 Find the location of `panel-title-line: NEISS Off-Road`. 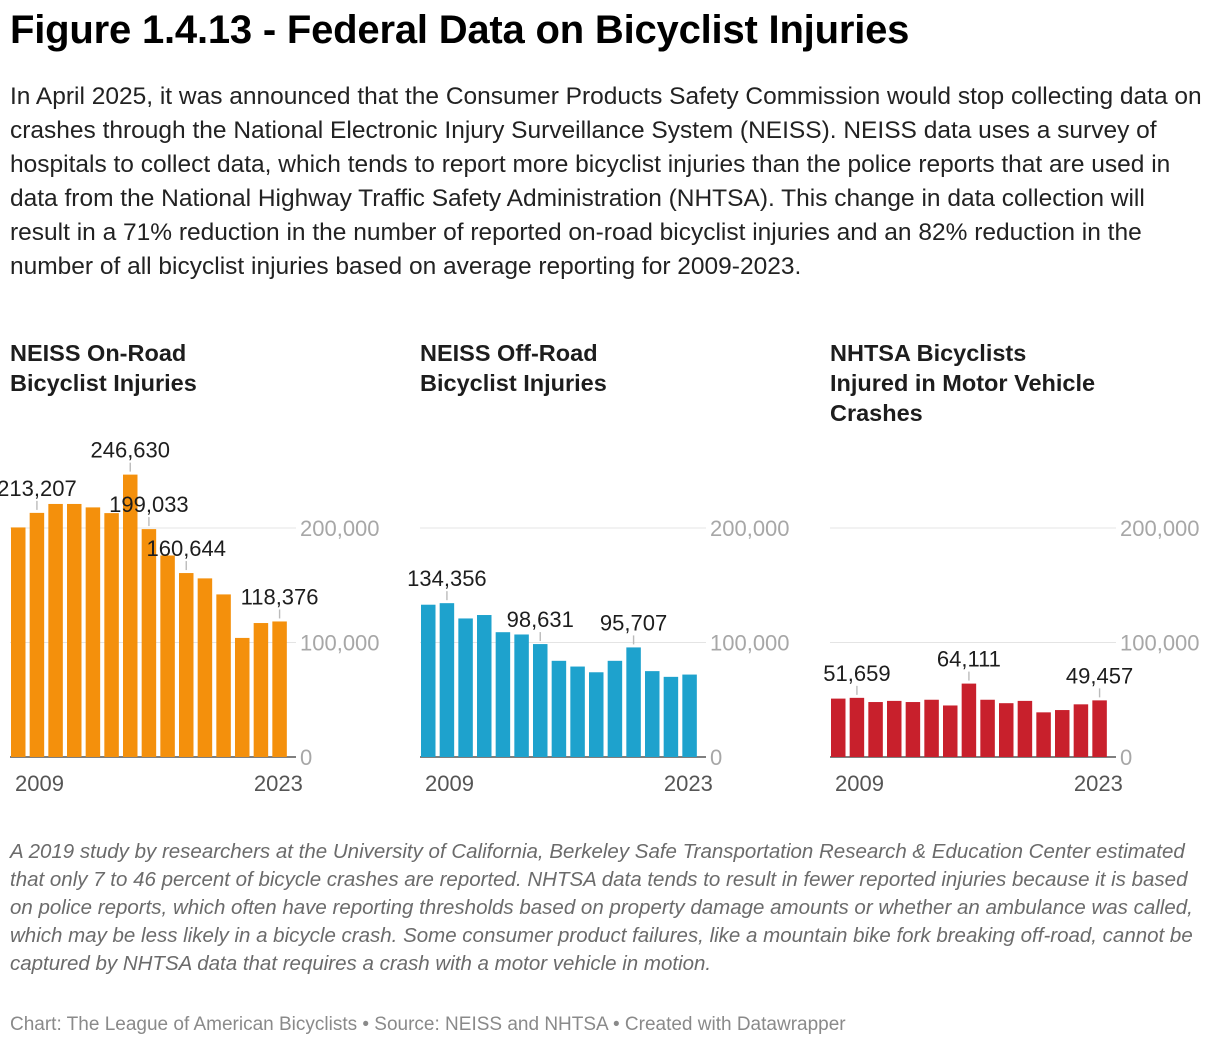

panel-title-line: NEISS Off-Road is located at coordinates (509, 353).